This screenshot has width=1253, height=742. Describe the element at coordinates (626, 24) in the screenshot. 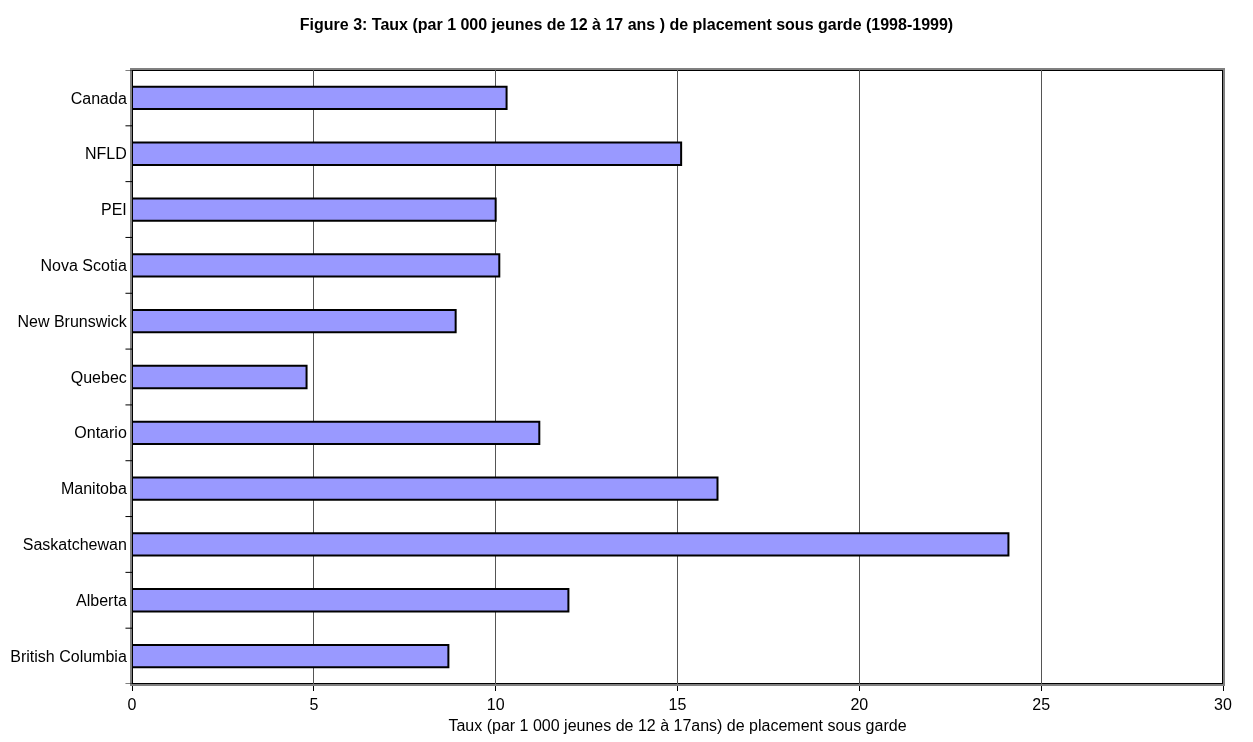

I see `chart-title: Figure 3: Taux (par 1 000 jeunes de 12 à 17 ans ) de placement sous garde (1998-1999)` at that location.